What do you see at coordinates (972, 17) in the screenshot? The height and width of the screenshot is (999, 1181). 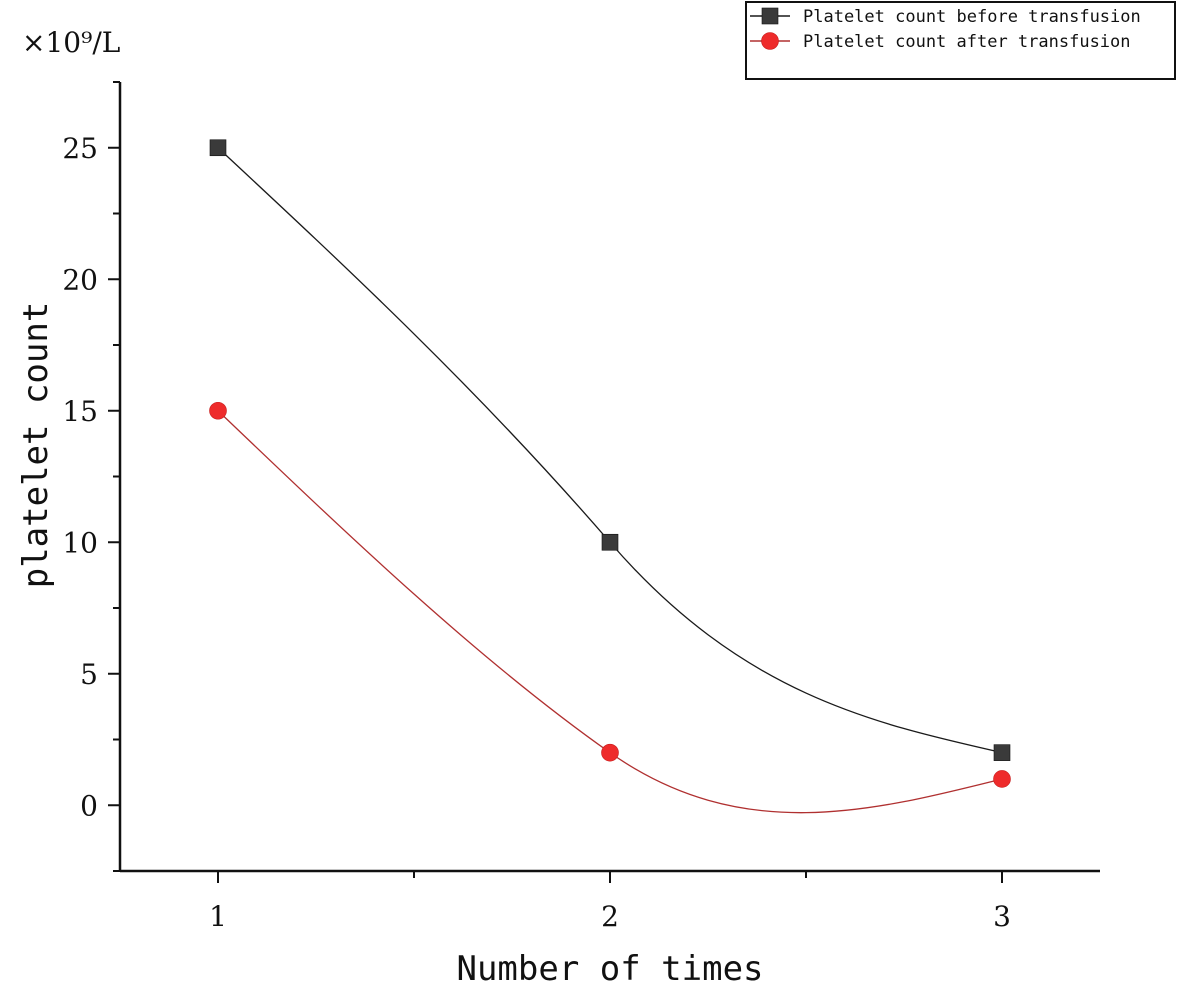 I see `legend-label: Platelet count before transfusion` at bounding box center [972, 17].